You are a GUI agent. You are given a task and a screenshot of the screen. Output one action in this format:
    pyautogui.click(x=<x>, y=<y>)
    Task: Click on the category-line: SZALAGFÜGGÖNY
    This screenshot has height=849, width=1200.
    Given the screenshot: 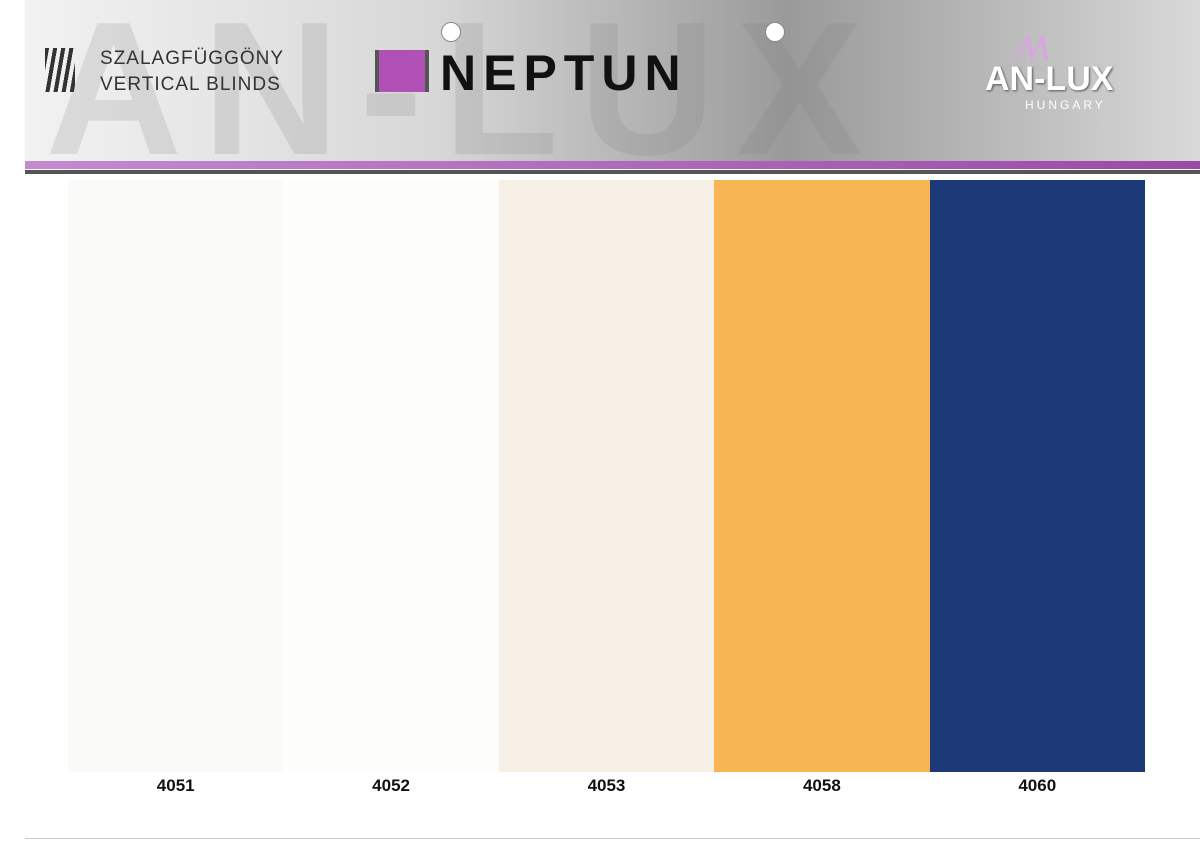 What is the action you would take?
    pyautogui.click(x=192, y=58)
    